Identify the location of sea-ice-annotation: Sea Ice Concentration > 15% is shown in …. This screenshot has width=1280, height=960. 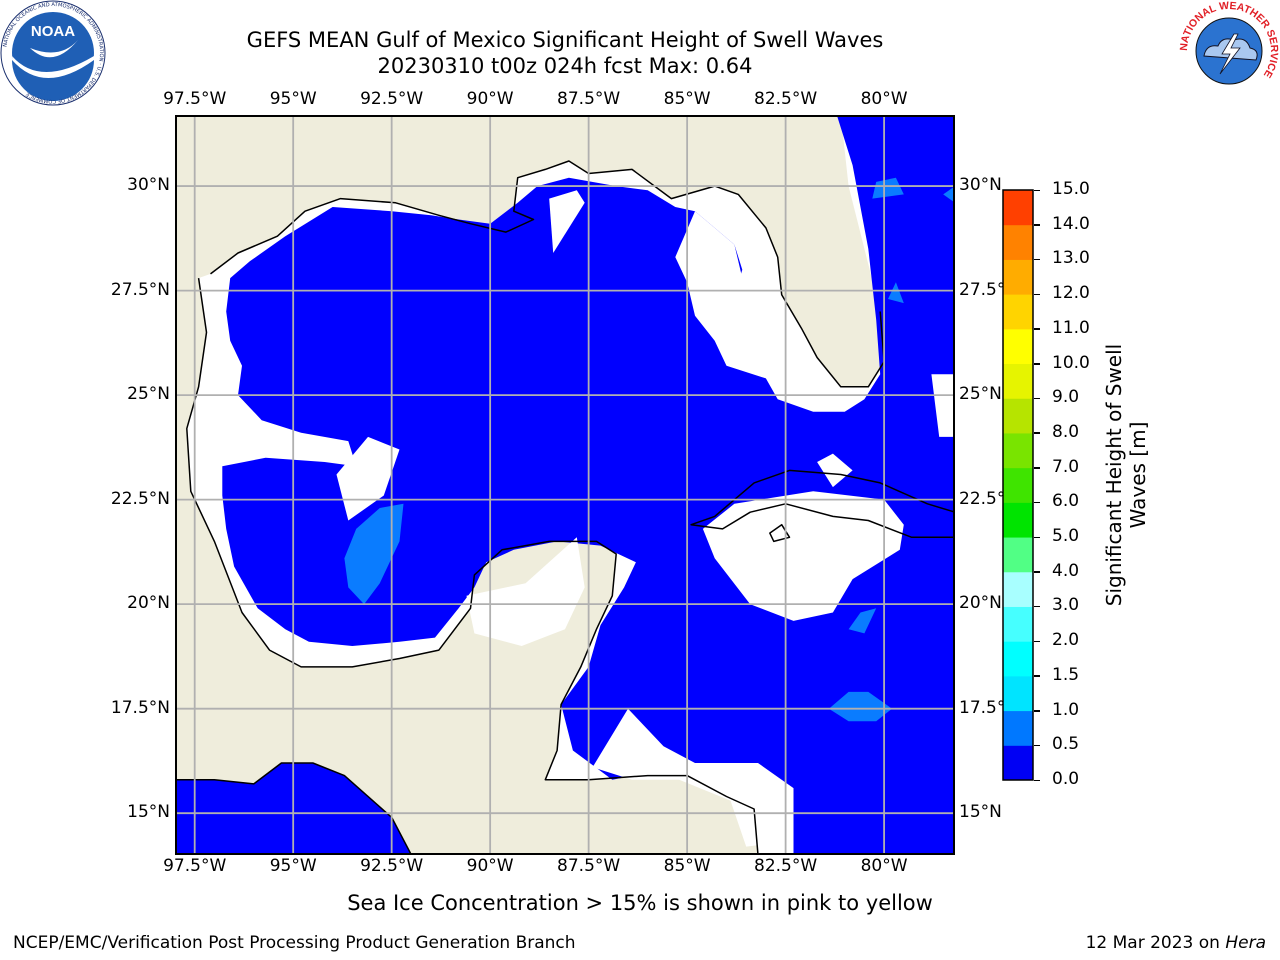
(640, 903).